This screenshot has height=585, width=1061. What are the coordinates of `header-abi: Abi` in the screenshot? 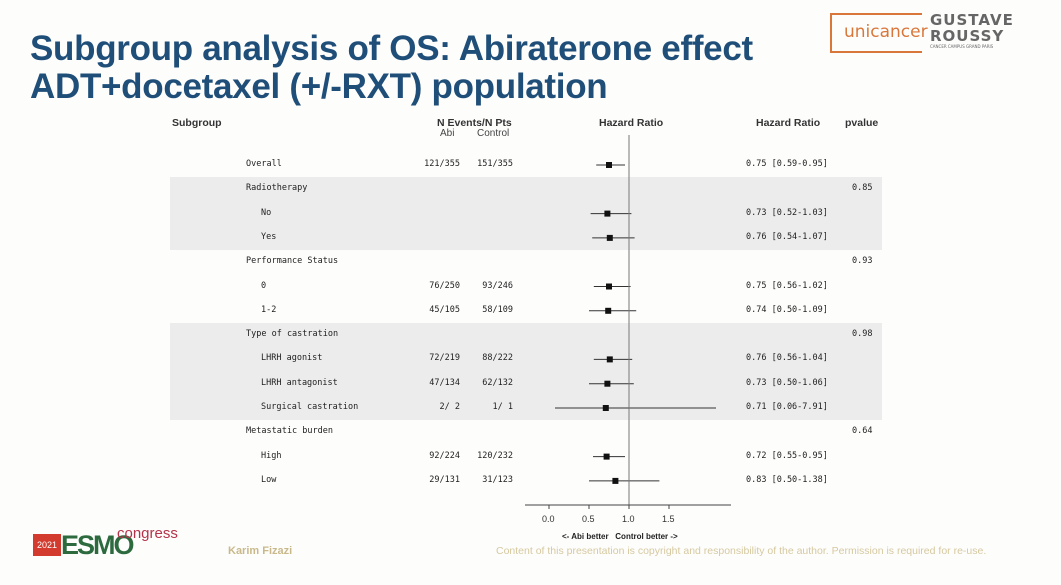 It's located at (447, 133).